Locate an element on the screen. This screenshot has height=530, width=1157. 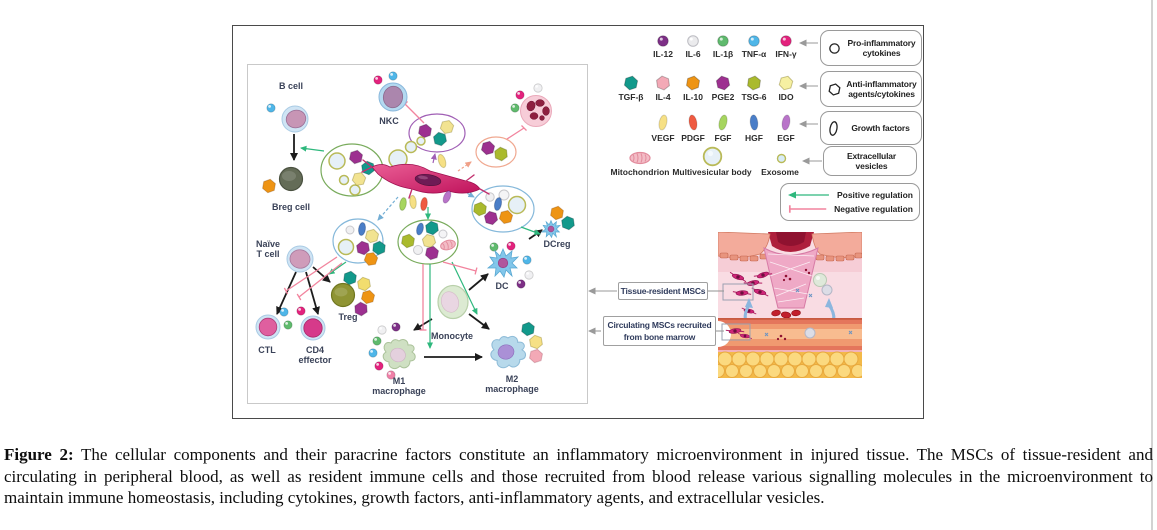
negative-regulation-lines is located at coordinates (405, 216).